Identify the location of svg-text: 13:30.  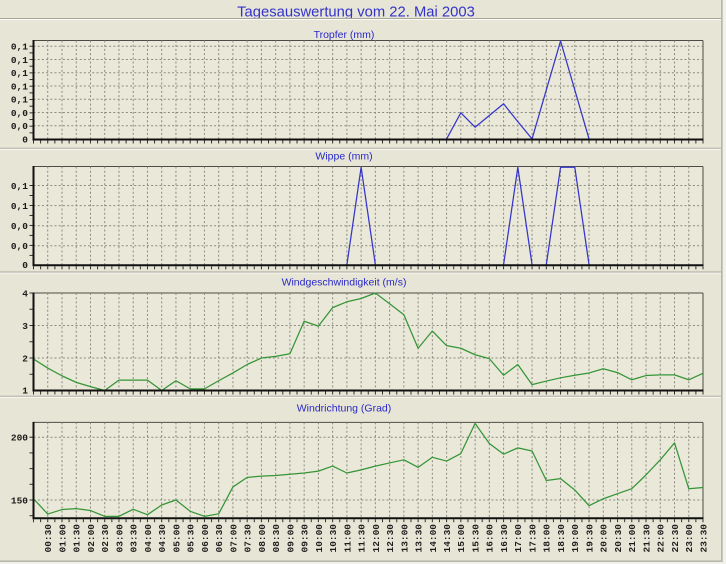
(419, 538).